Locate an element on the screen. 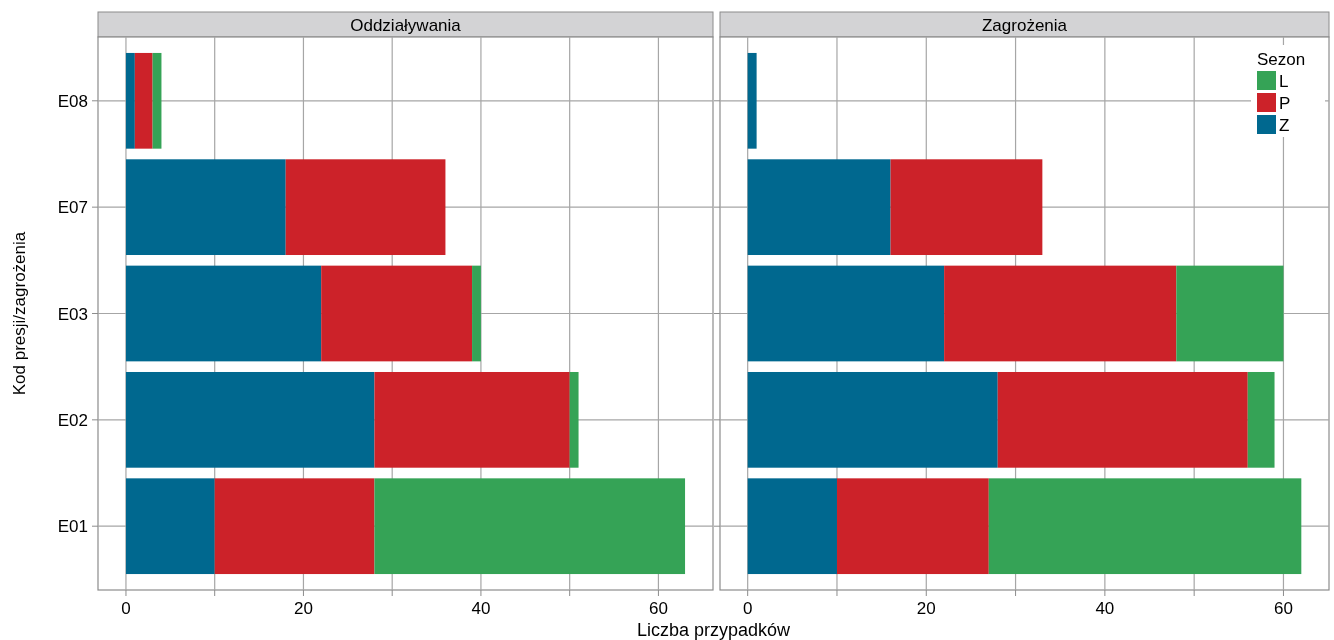 This screenshot has width=1334, height=640. chart-title: Zagrożenia is located at coordinates (1024, 25).